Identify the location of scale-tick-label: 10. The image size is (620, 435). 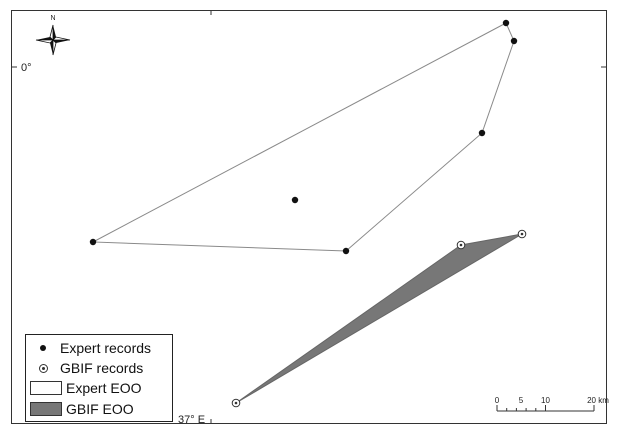
(545, 400).